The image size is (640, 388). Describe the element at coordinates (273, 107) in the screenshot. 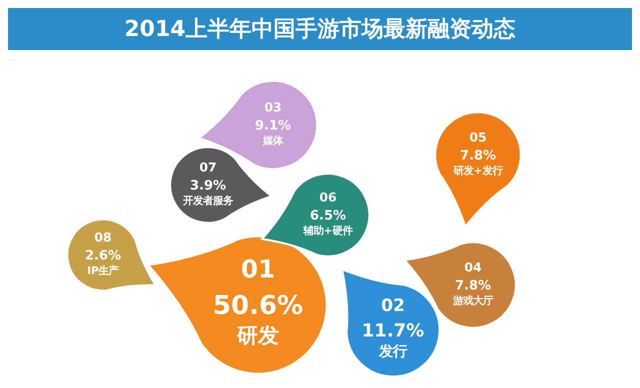

I see `text: 03` at that location.